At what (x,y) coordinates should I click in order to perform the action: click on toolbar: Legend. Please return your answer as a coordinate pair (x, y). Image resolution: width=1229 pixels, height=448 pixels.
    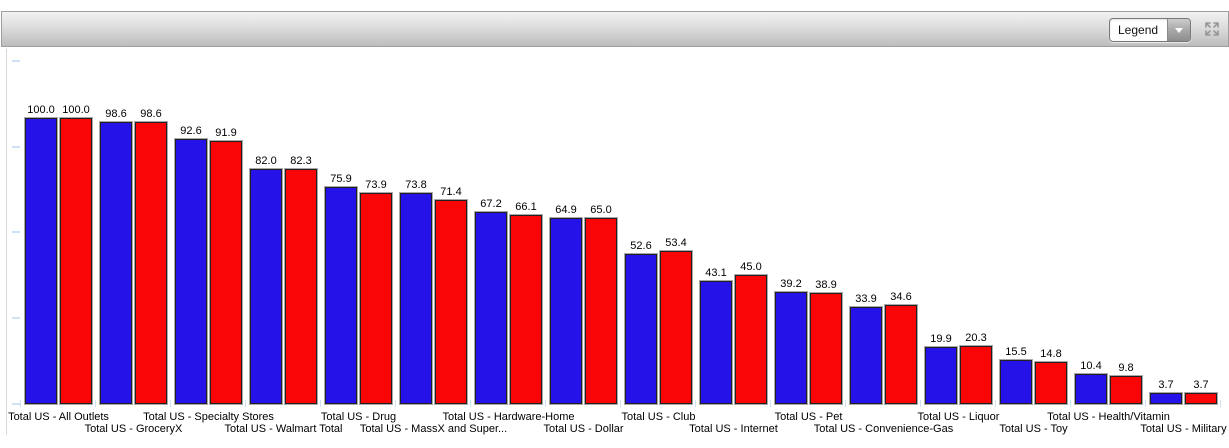
    Looking at the image, I should click on (615, 29).